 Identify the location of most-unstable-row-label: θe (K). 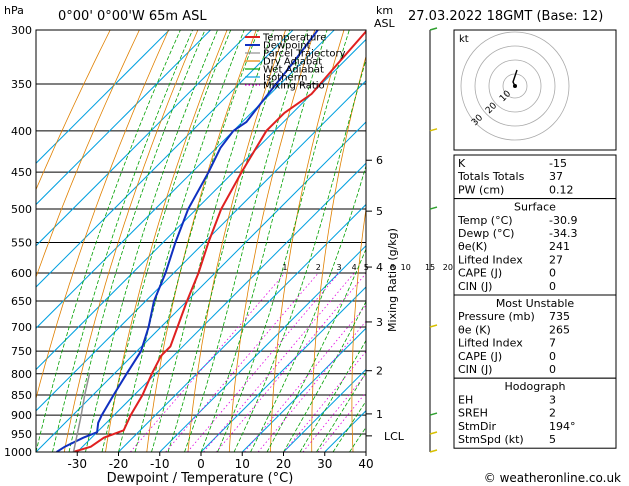
(474, 329).